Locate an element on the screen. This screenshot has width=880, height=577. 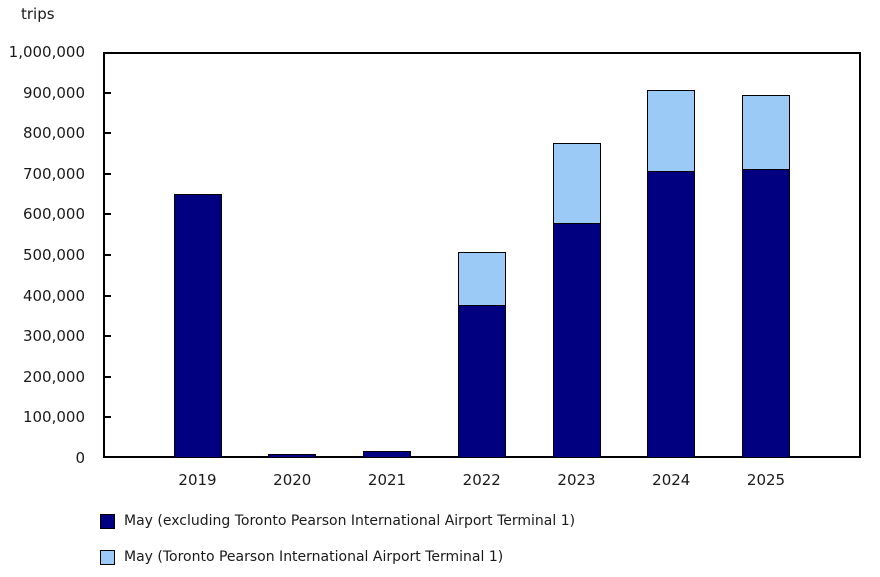
x-axis-label-2020: 2020 is located at coordinates (292, 480).